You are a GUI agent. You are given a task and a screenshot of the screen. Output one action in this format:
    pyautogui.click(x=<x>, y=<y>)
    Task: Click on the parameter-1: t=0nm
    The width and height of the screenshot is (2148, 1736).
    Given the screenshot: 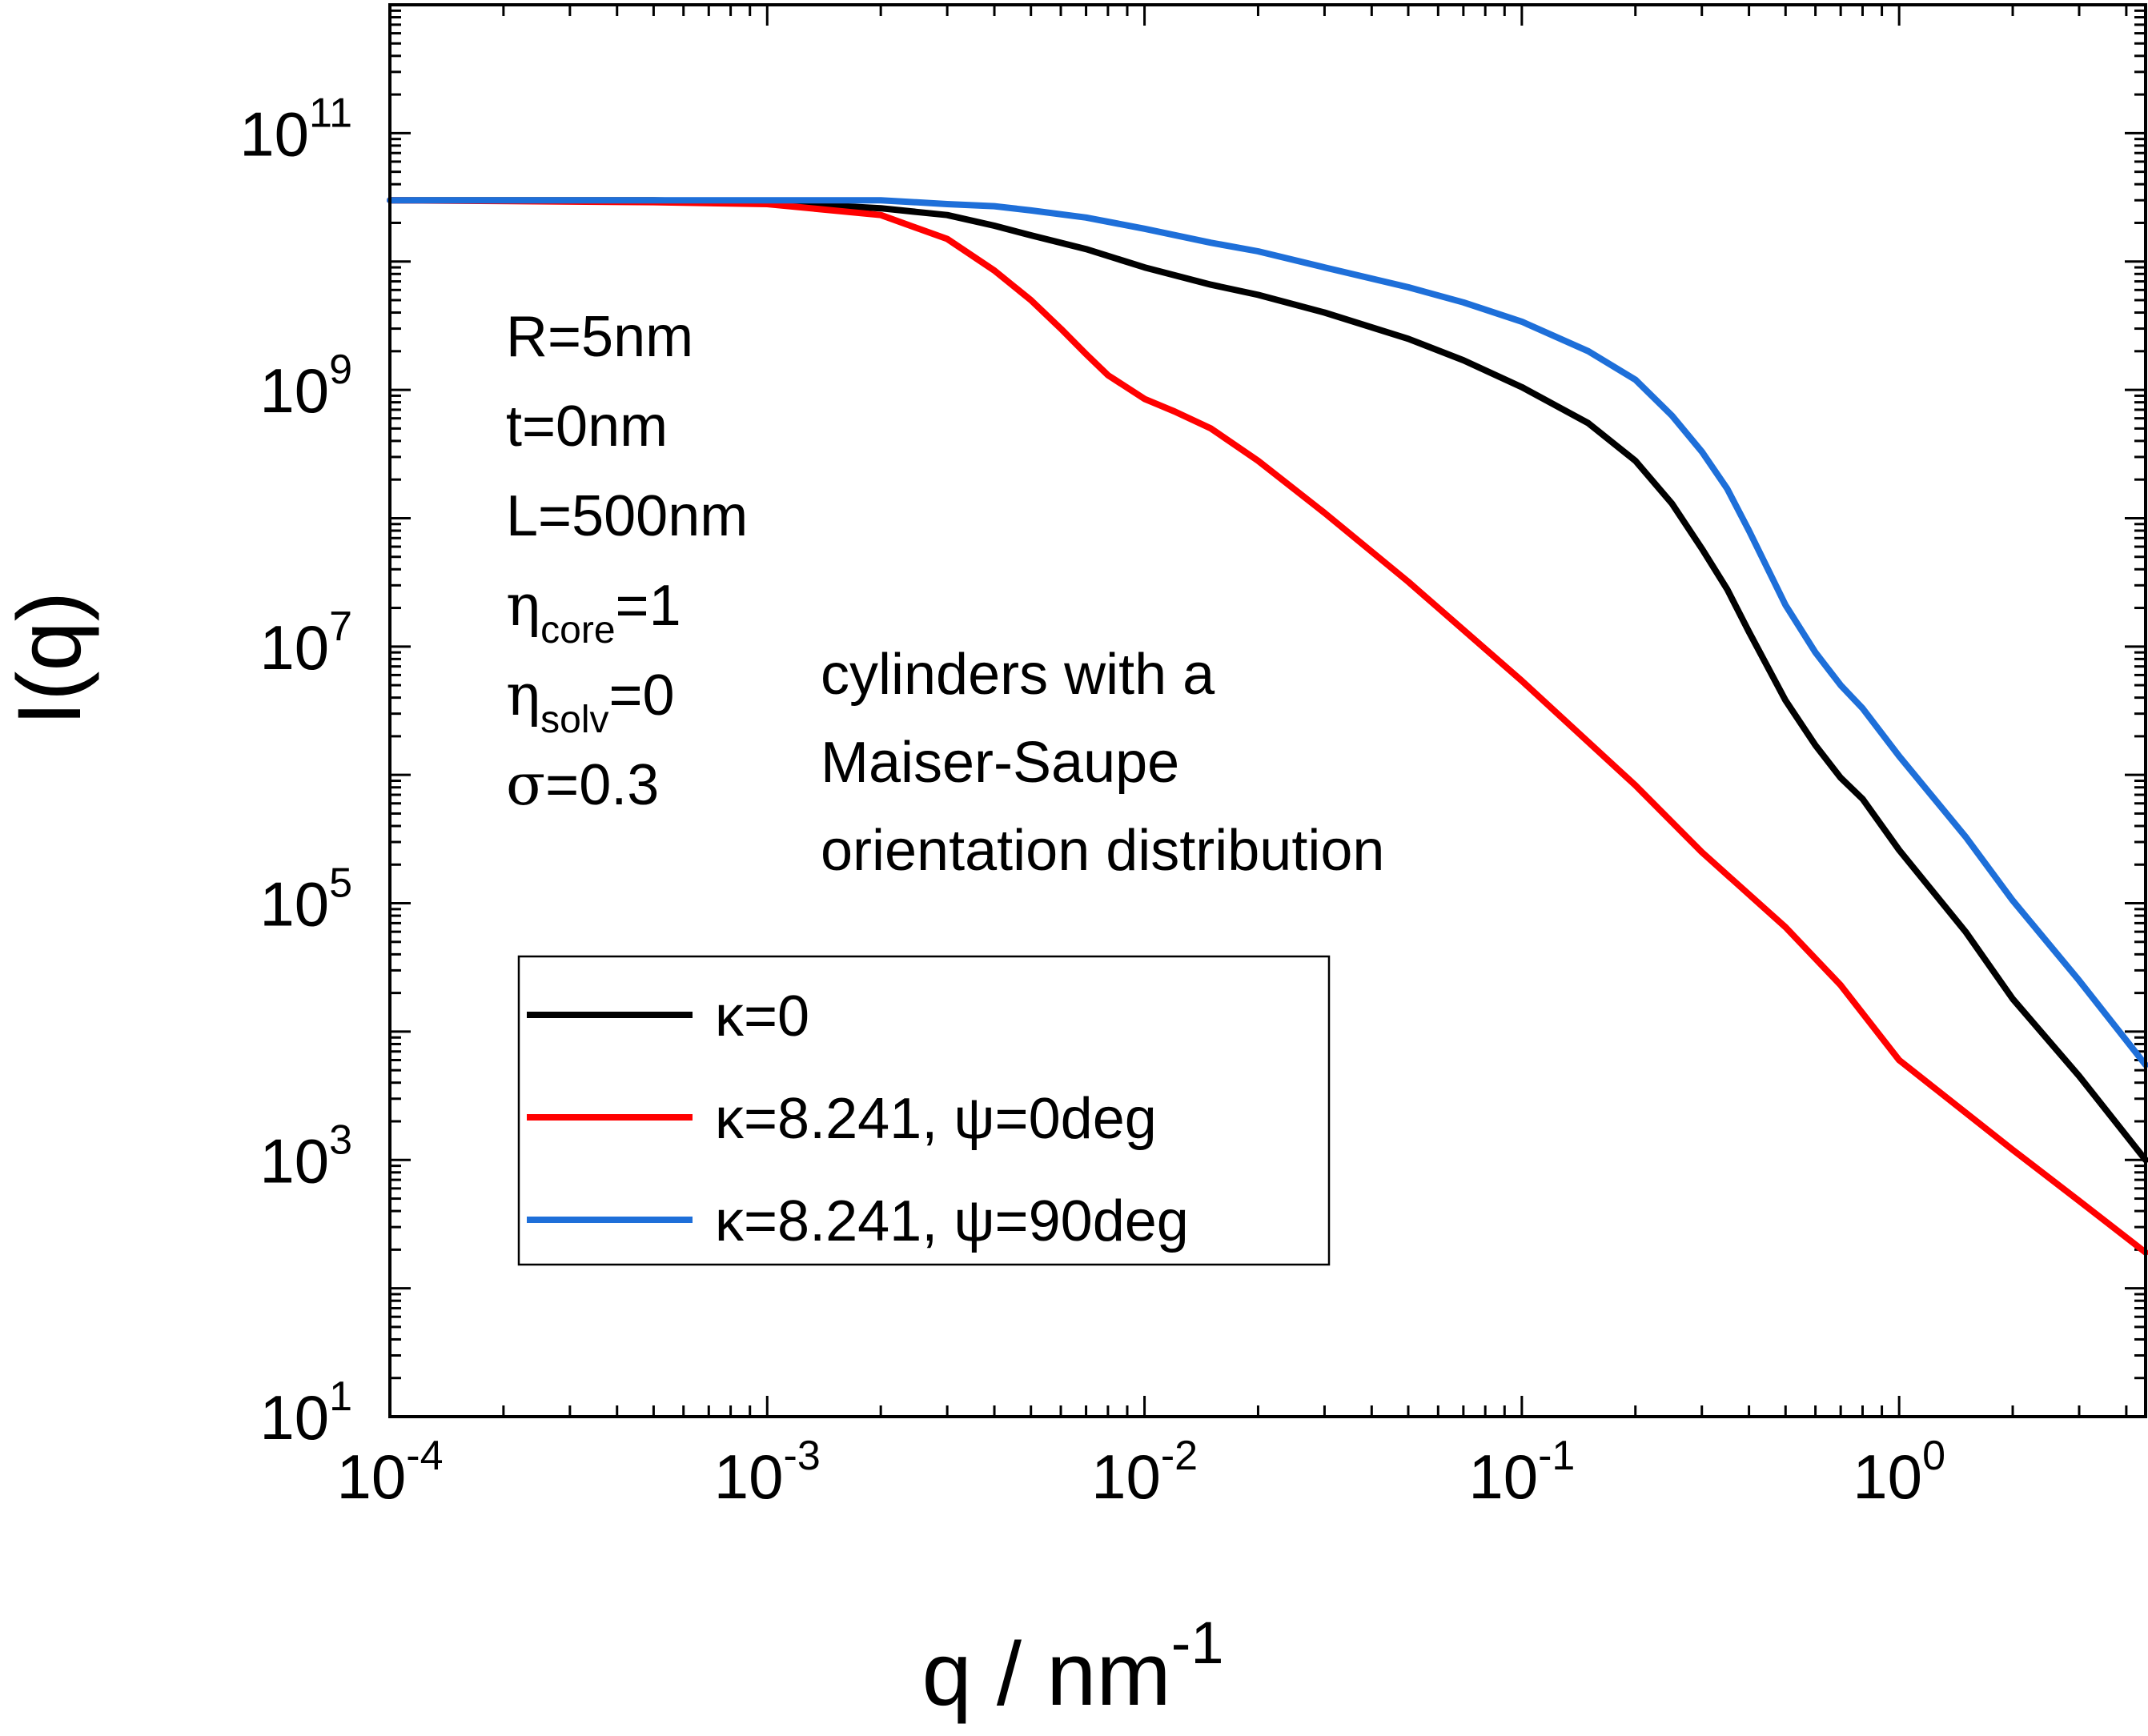 What is the action you would take?
    pyautogui.click(x=587, y=427)
    